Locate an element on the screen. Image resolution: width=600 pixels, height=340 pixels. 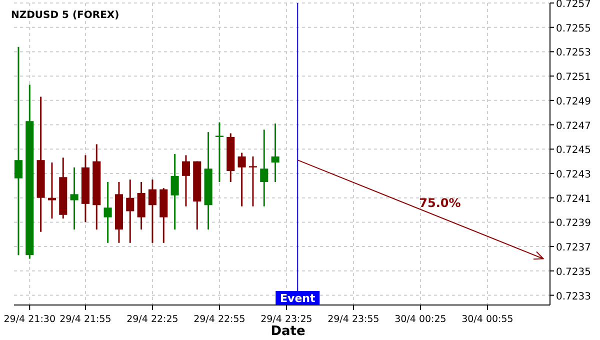
y-tick-label: 0.7247 is located at coordinates (573, 126).